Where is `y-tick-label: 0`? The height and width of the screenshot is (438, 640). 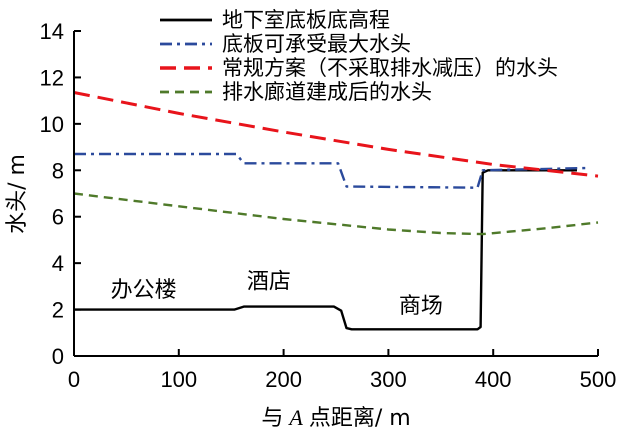
y-tick-label: 0 is located at coordinates (58, 356).